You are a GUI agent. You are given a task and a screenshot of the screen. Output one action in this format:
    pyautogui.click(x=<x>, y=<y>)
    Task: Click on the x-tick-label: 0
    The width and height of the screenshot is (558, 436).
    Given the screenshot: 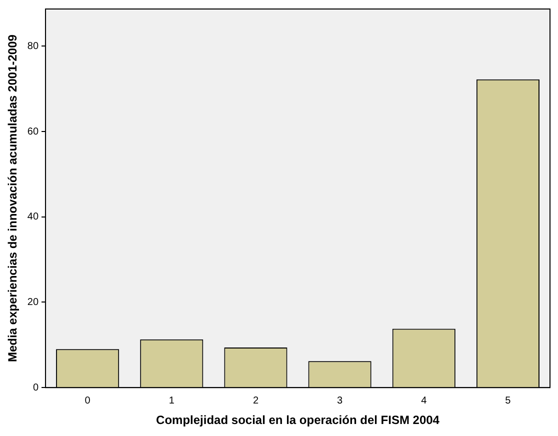 What is the action you would take?
    pyautogui.click(x=87, y=400)
    